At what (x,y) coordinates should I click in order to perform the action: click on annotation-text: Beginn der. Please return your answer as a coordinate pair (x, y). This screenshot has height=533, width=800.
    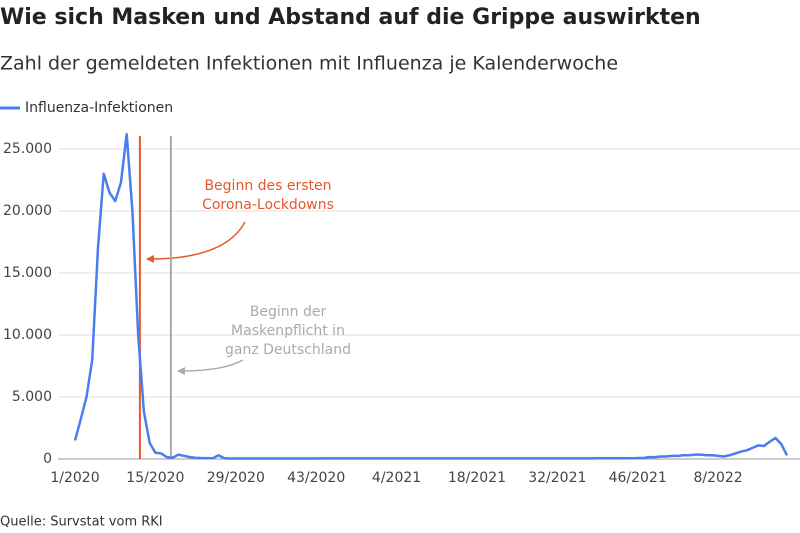
    Looking at the image, I should click on (288, 312).